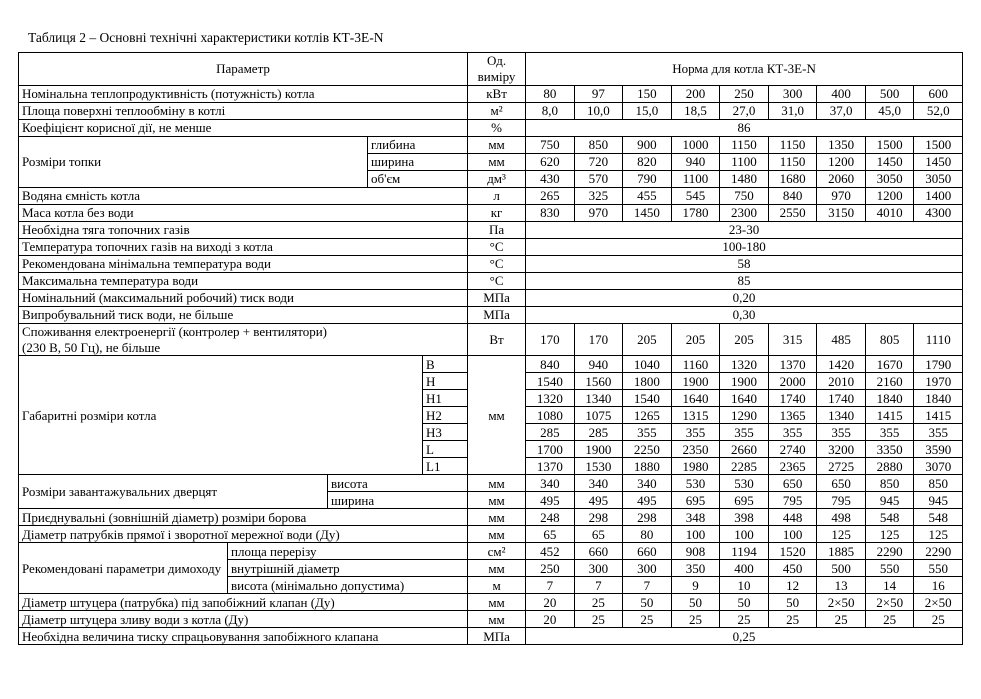  Describe the element at coordinates (647, 381) in the screenshot. I see `table-cell: 1800` at that location.